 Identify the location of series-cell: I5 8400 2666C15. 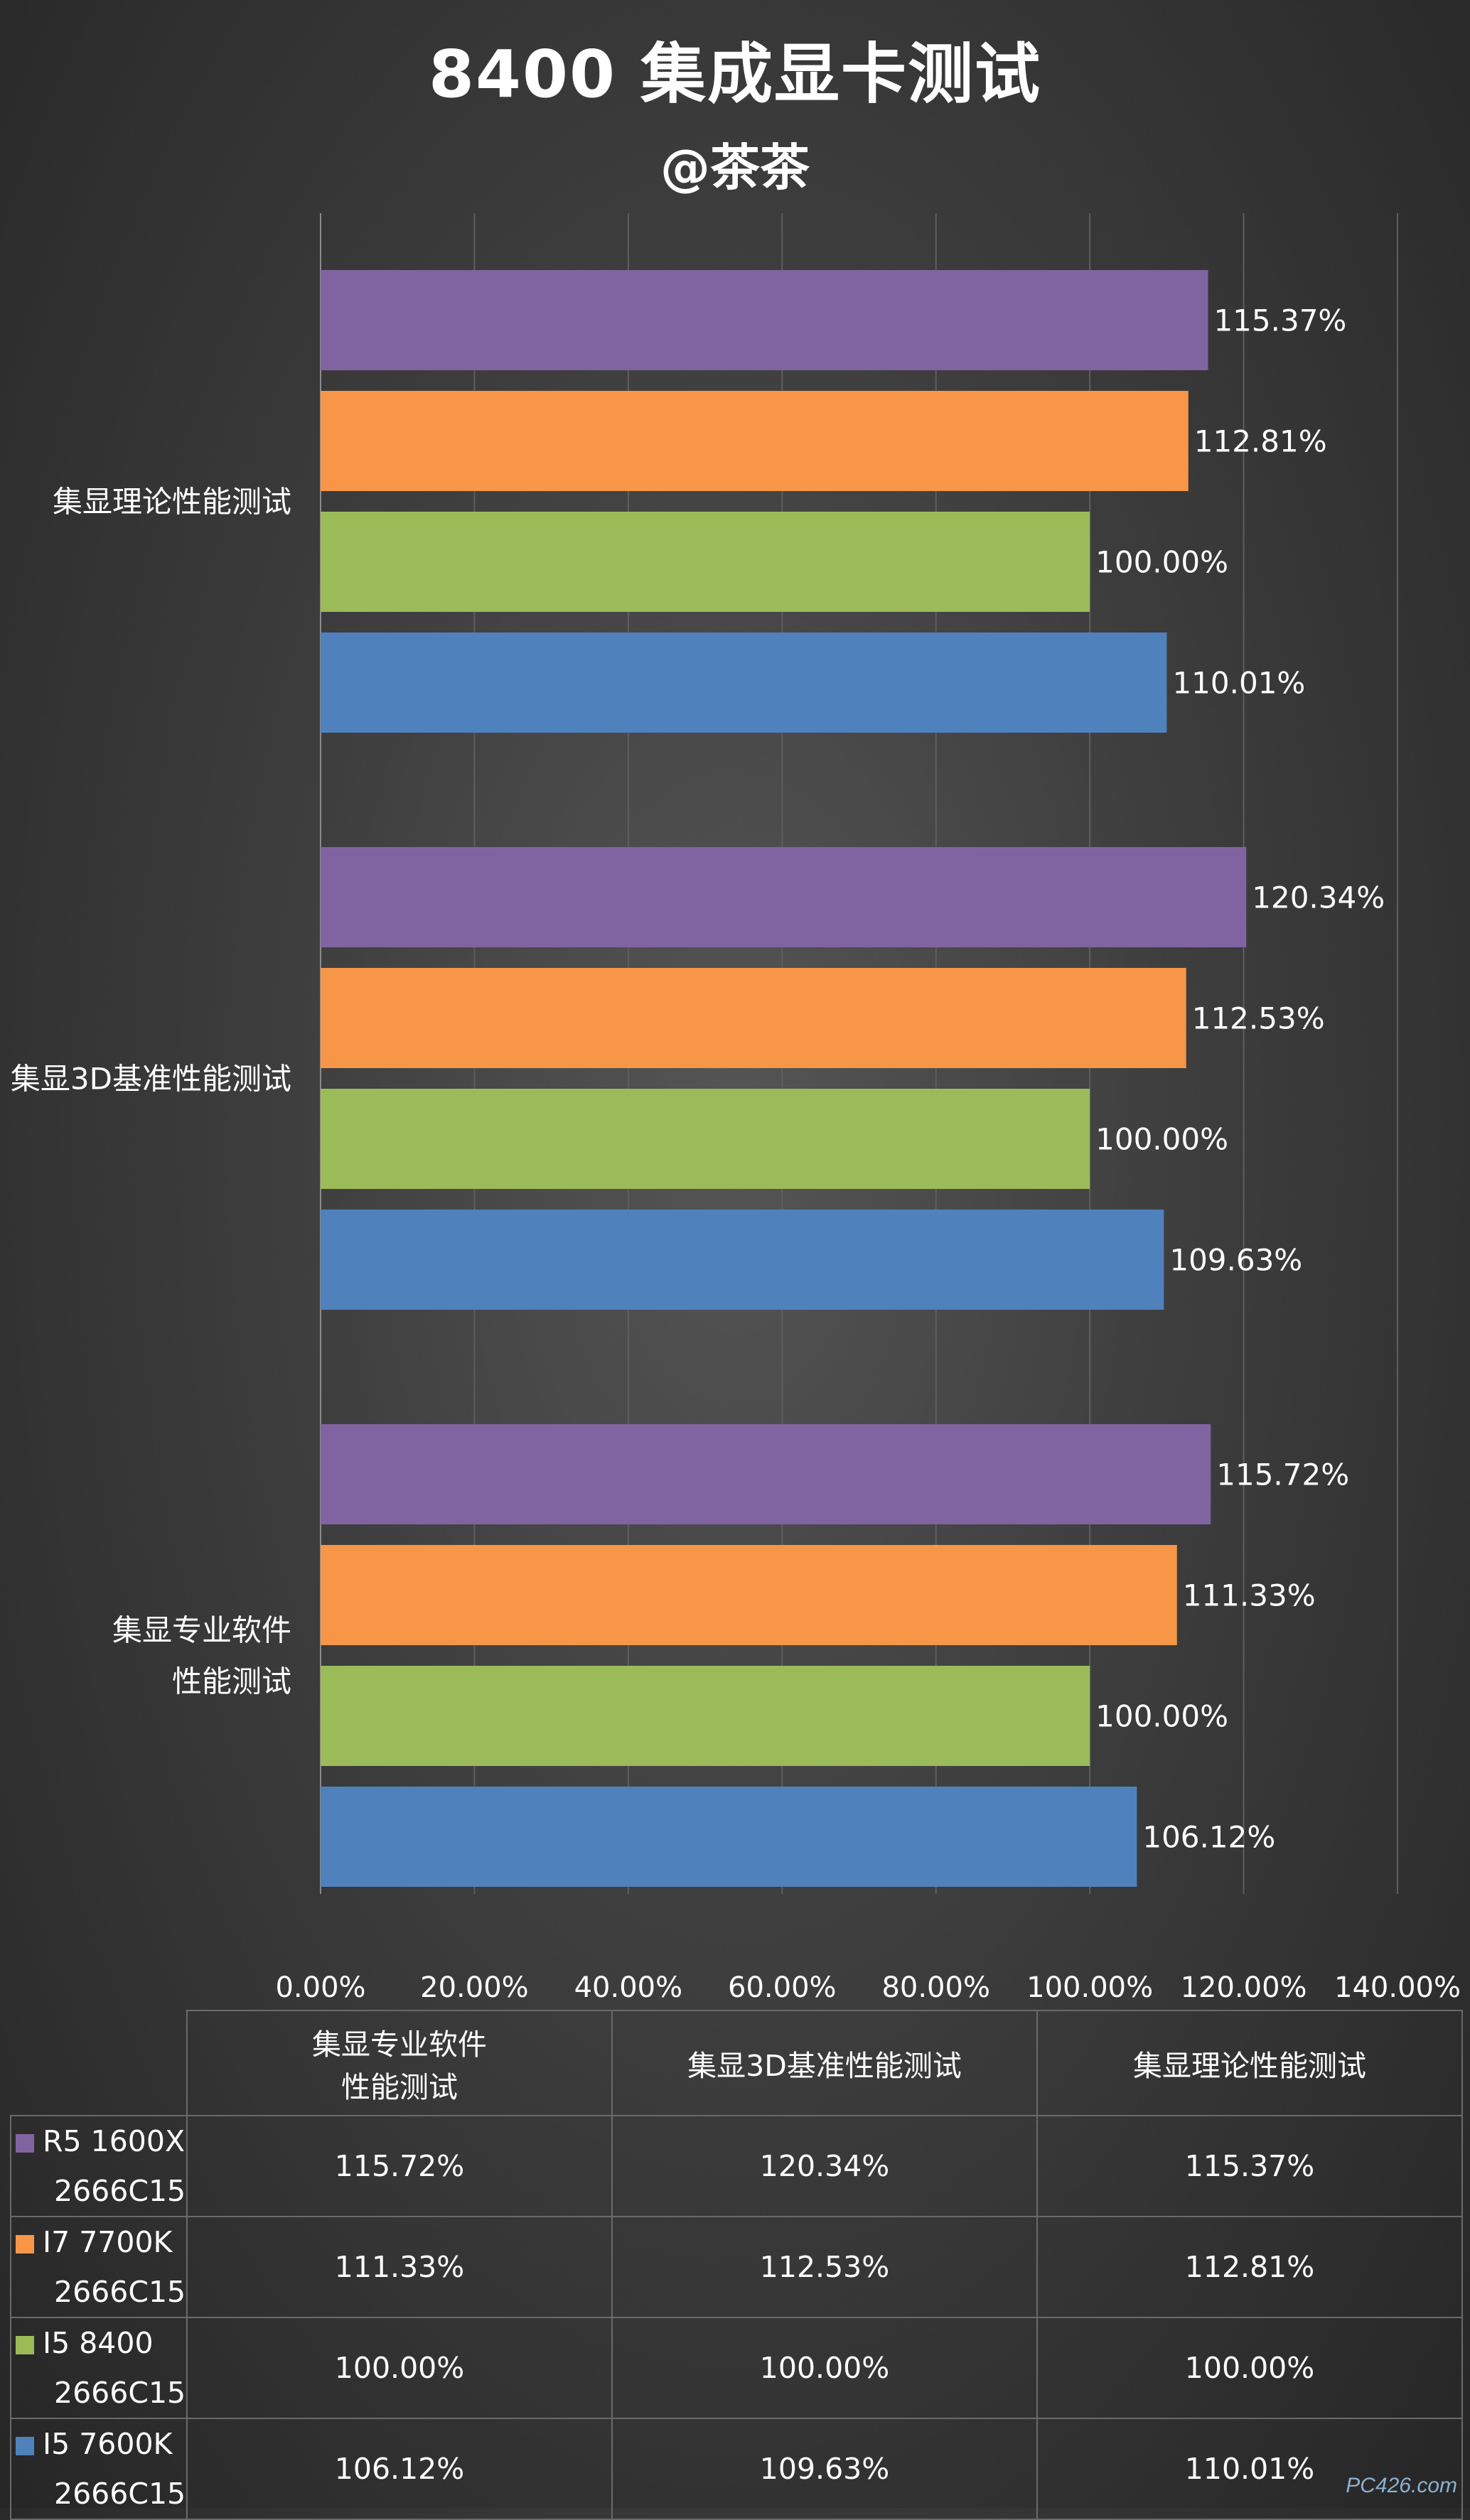
(99, 2368).